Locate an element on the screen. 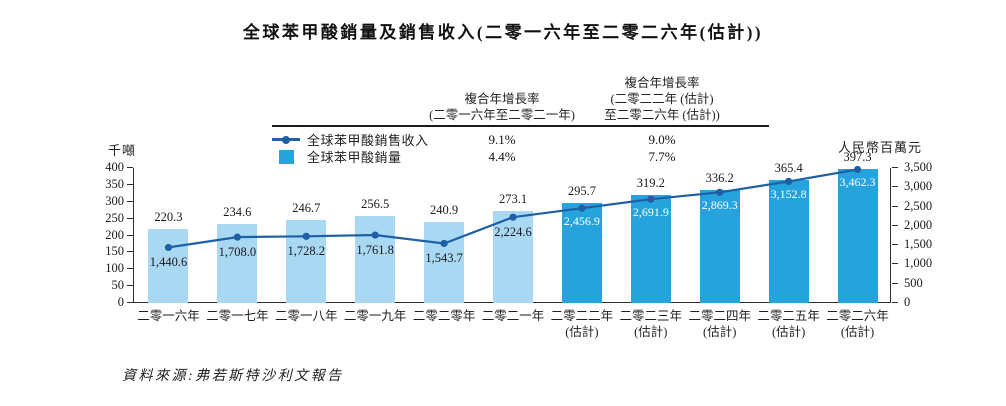 This screenshot has height=406, width=1006. legend-label-revenue: 全球苯甲酸銷售收入 is located at coordinates (368, 140).